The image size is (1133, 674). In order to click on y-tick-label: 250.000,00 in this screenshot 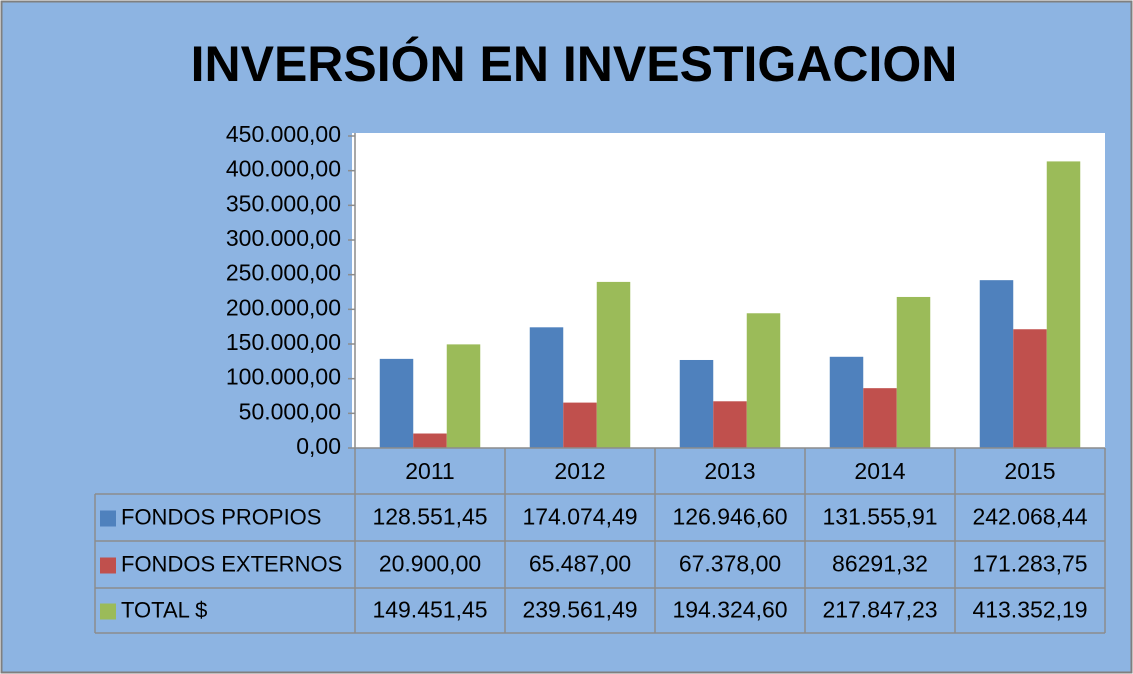, I will do `click(283, 273)`.